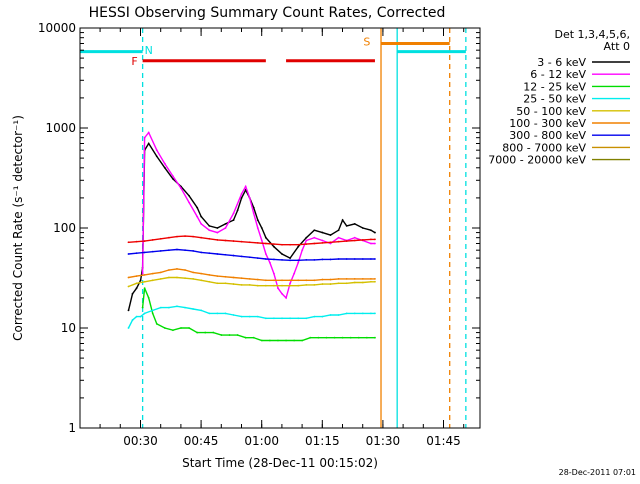 The height and width of the screenshot is (484, 640). I want to click on y-tick-label: 1, so click(72, 428).